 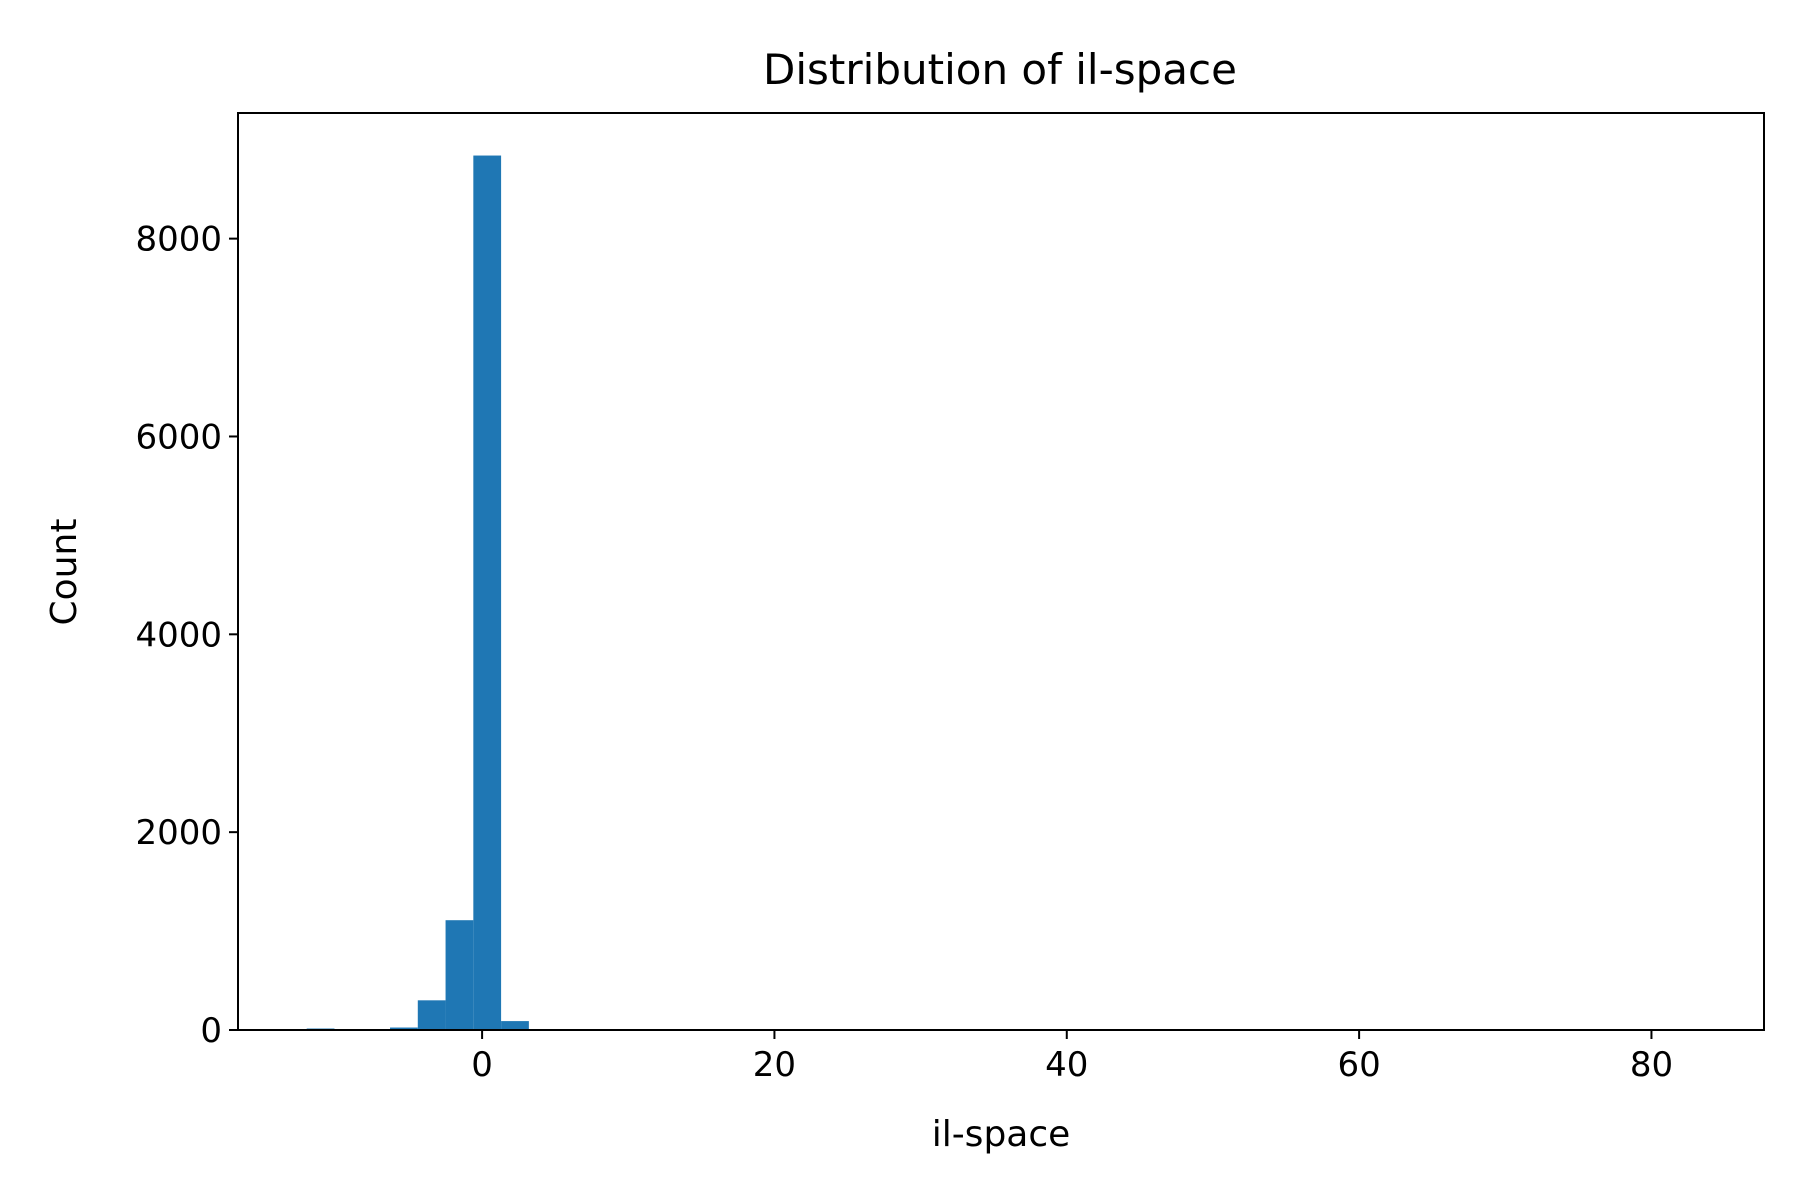 I want to click on histogram-bars, so click(x=445, y=593).